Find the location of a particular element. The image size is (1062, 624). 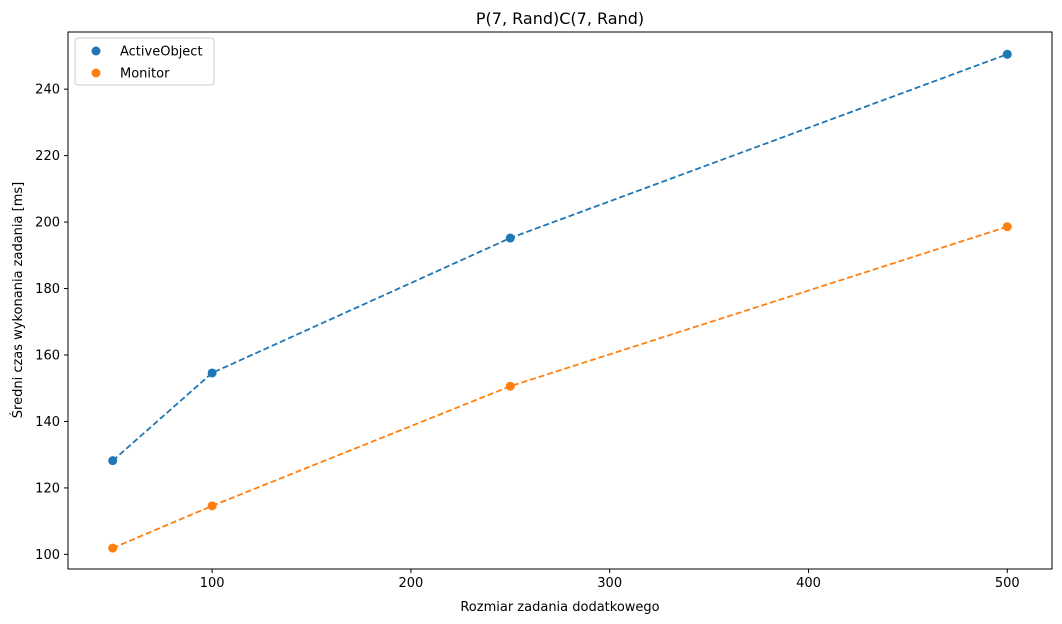

legend-marker-monitor is located at coordinates (96, 73).